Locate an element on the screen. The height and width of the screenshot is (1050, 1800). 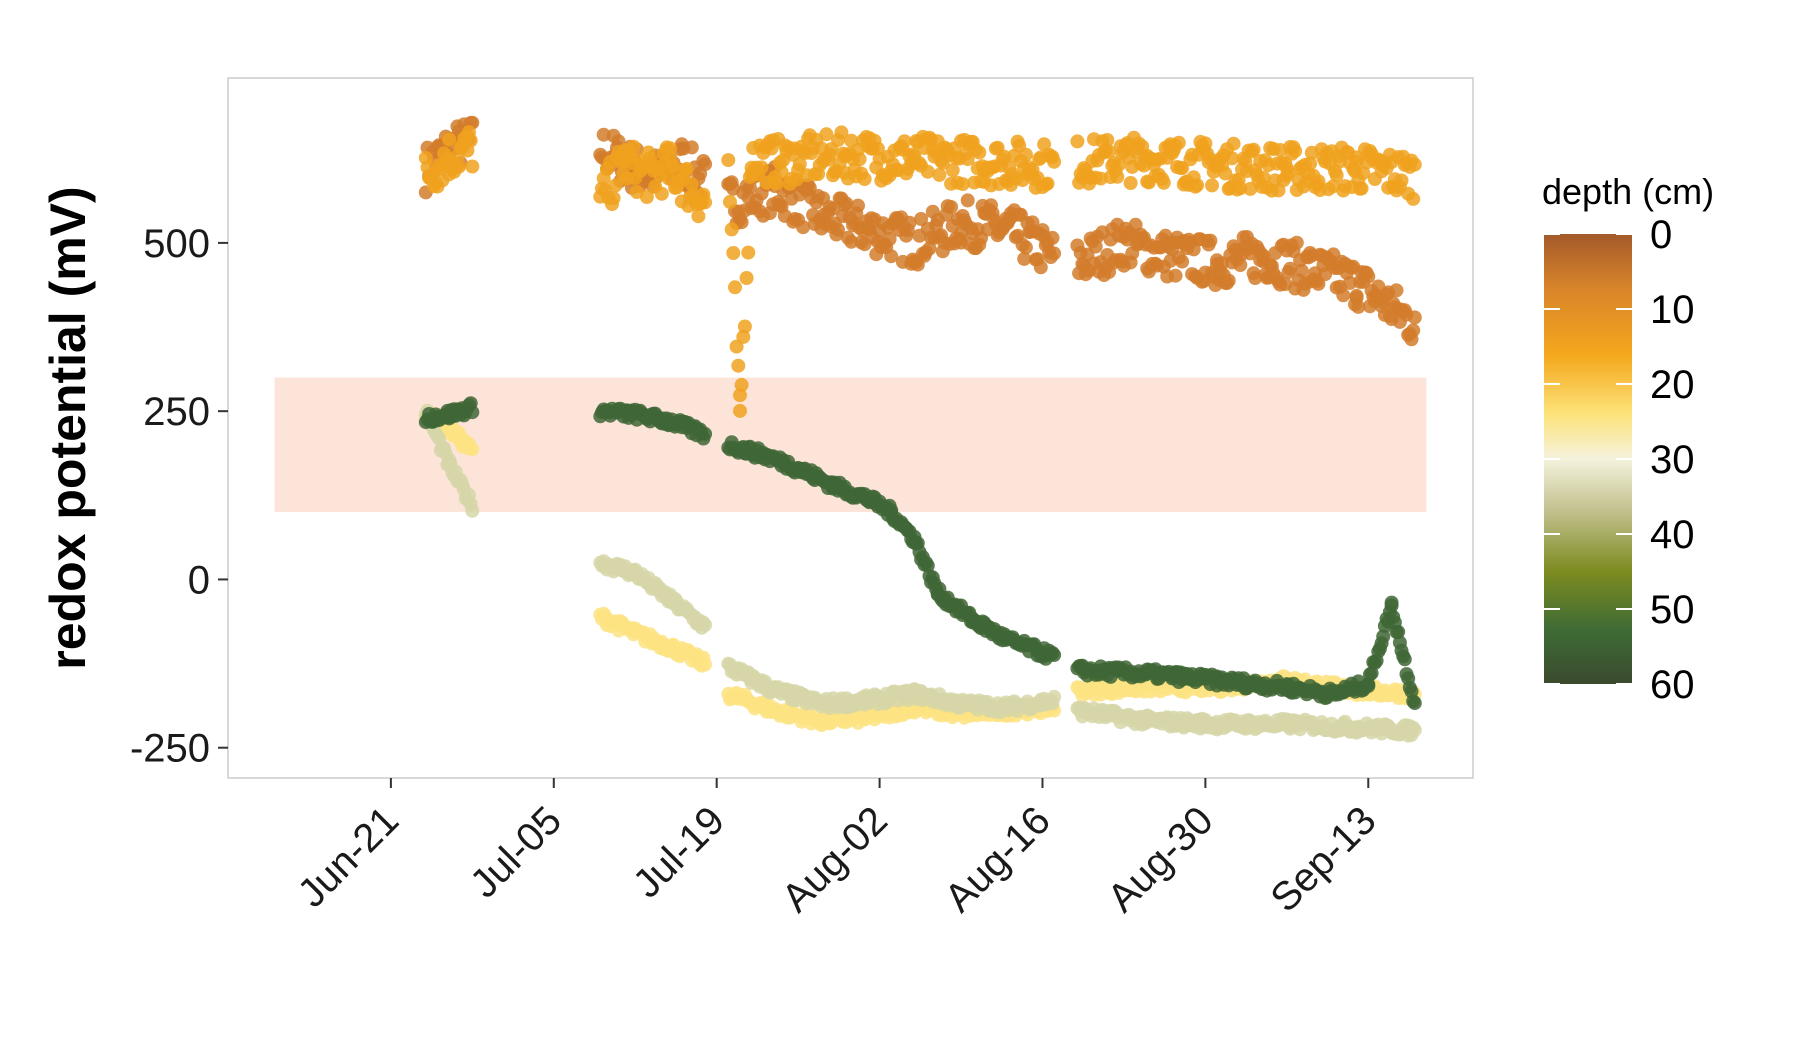
x-tick-label: Jun-21 is located at coordinates (349, 857).